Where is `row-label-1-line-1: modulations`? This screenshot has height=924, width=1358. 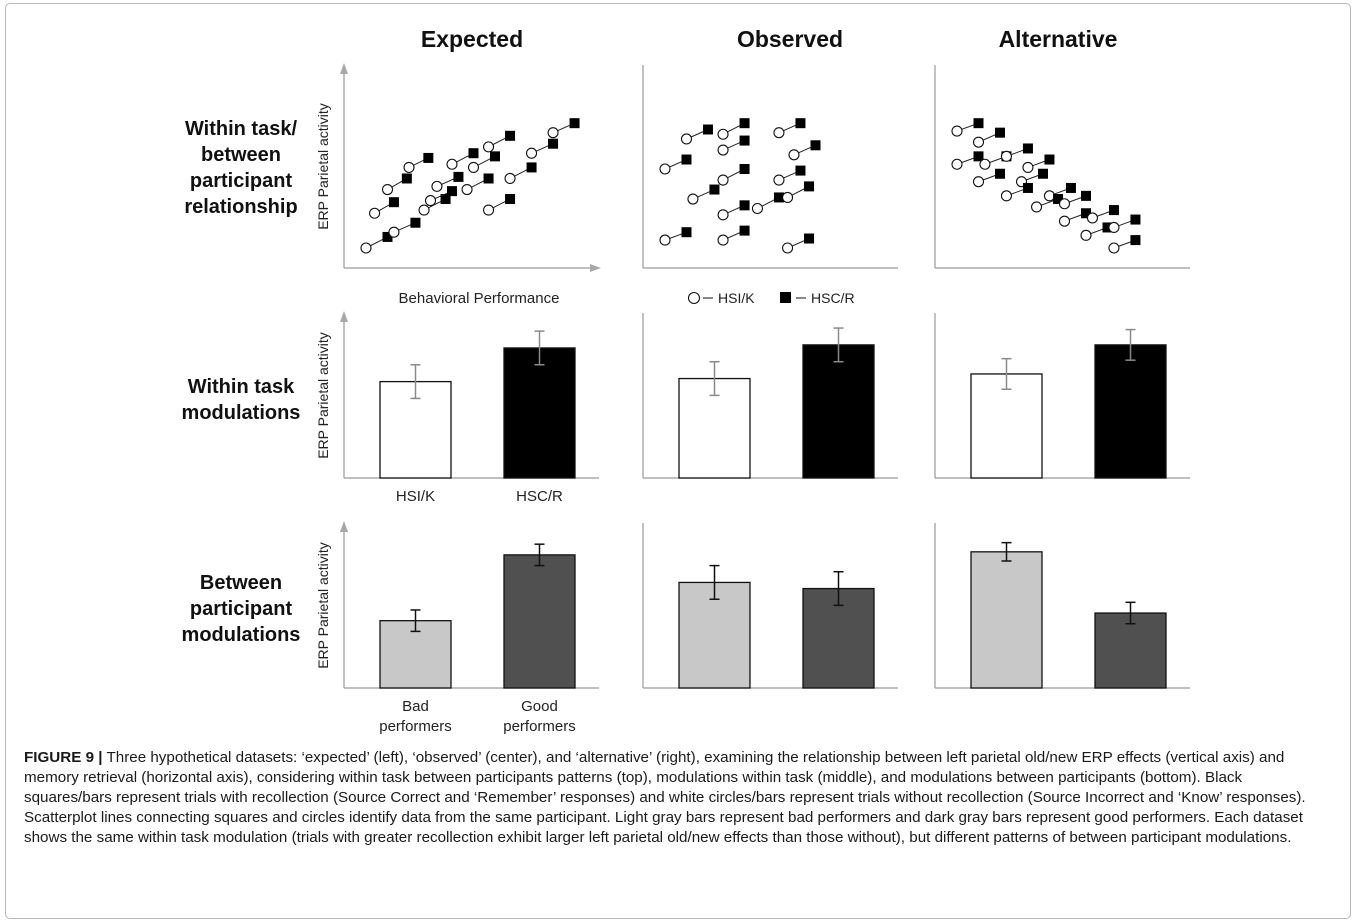
row-label-1-line-1: modulations is located at coordinates (241, 413).